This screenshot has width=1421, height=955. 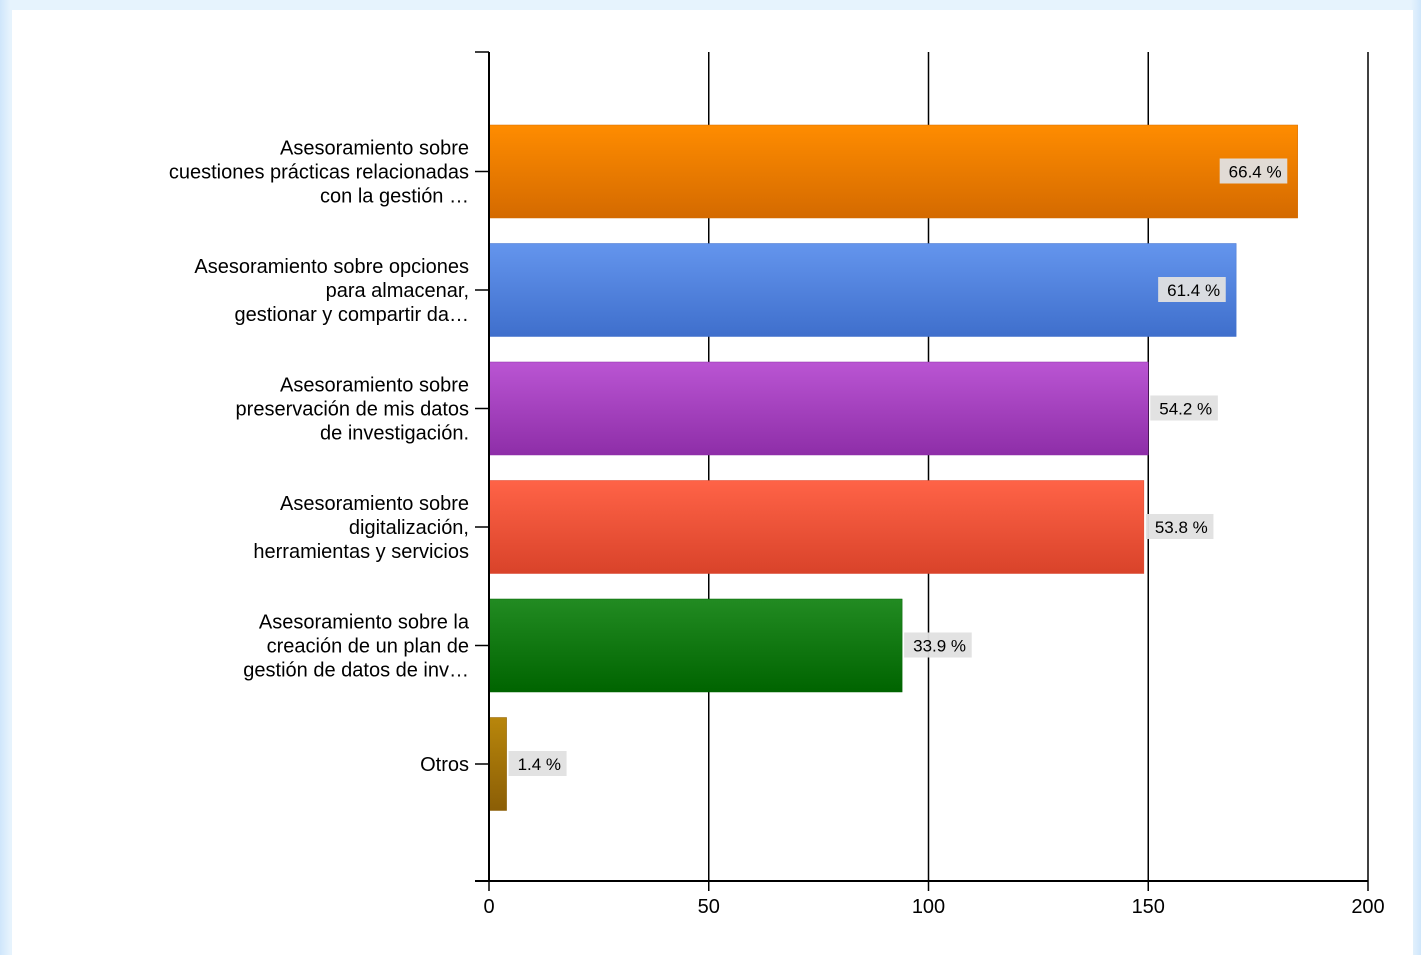 I want to click on x-tick-label: 200, so click(x=1367, y=907).